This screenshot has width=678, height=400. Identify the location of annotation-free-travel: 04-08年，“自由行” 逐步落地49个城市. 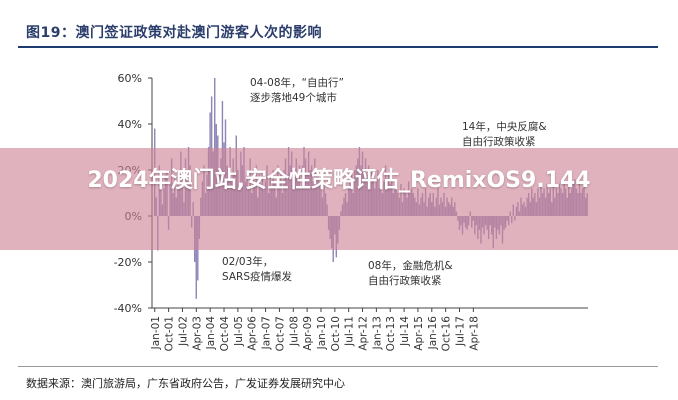
(297, 91).